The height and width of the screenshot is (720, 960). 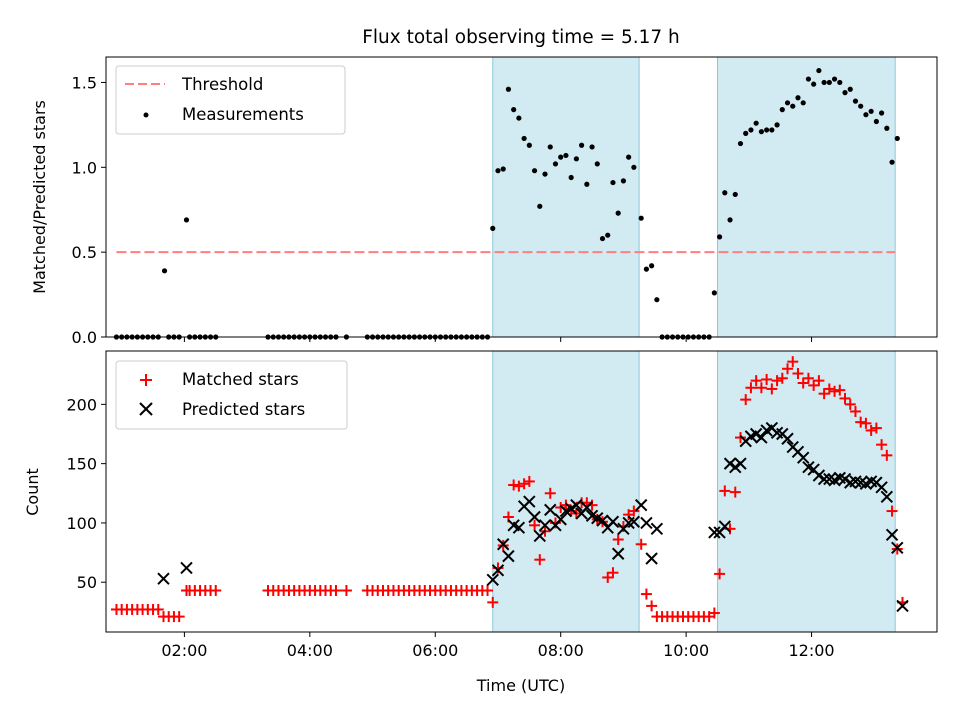 I want to click on top-y-axis: 0.0 0.5 1.0 1.5, so click(x=89, y=210).